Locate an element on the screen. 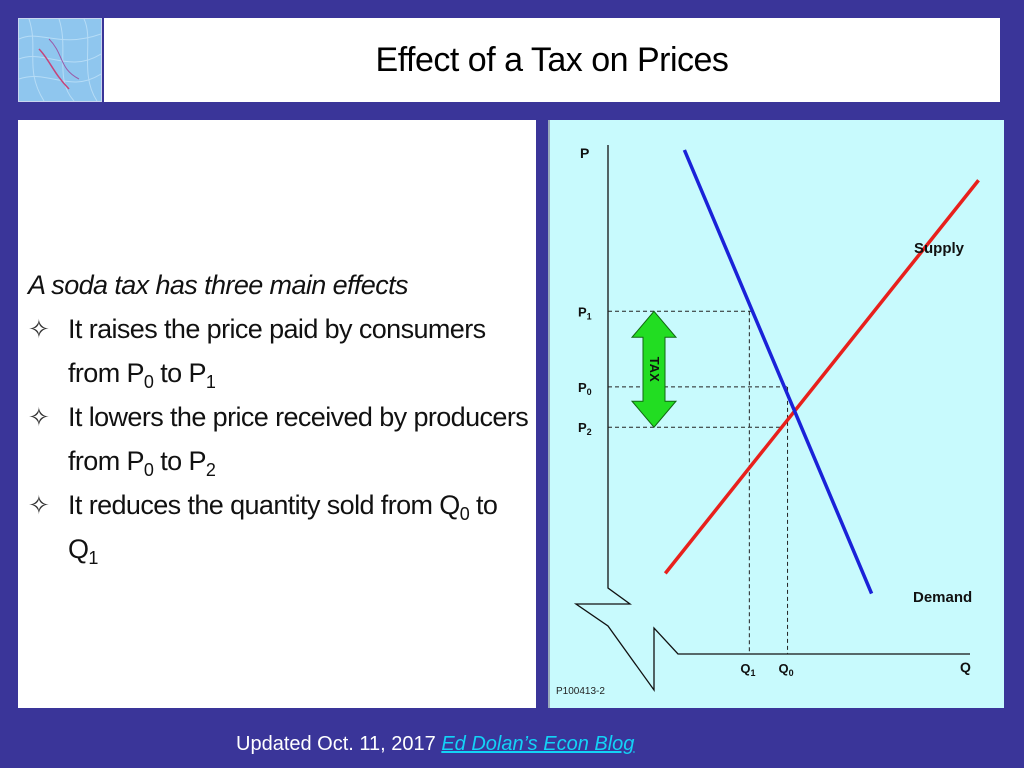 The height and width of the screenshot is (768, 1024). footer-text: Updated Oct. 11, 2017 is located at coordinates (339, 744).